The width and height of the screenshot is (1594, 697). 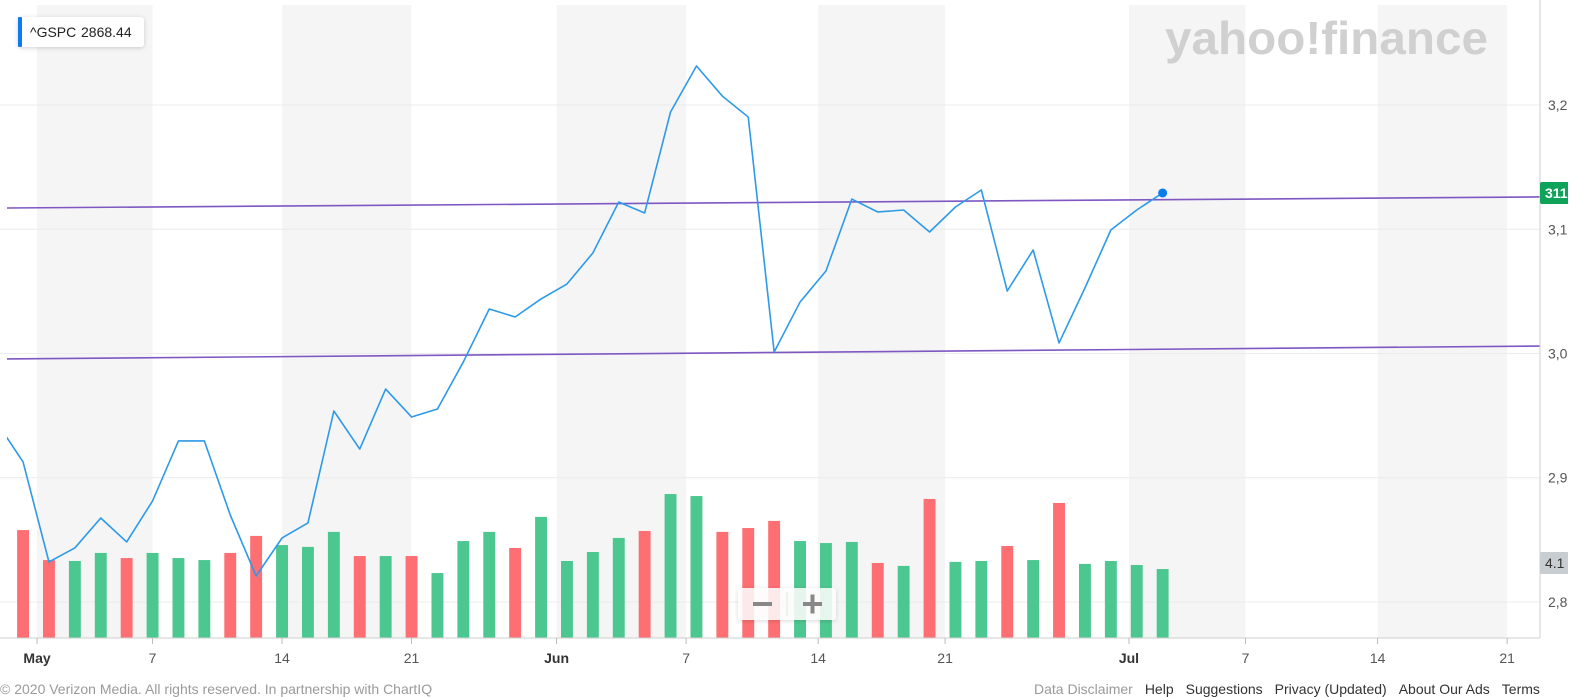 I want to click on volume-badge-bg, so click(x=1554, y=563).